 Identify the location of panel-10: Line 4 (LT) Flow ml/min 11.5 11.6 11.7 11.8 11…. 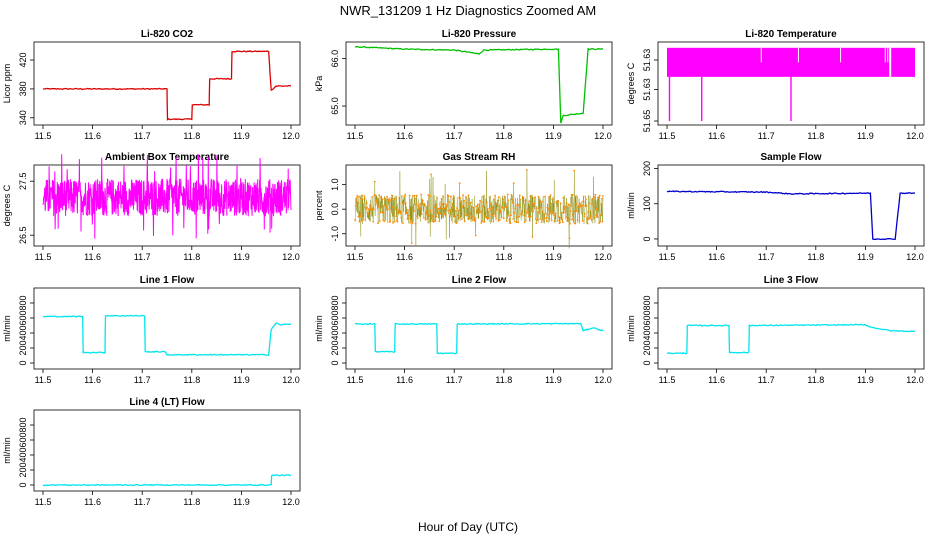
(151, 452).